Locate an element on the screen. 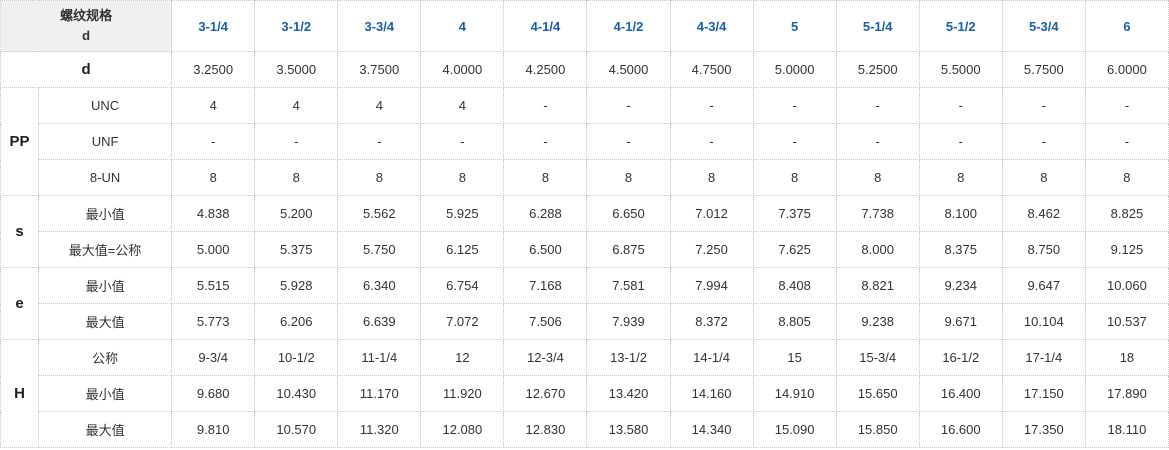 Image resolution: width=1169 pixels, height=450 pixels. header-size: 3-1/2 is located at coordinates (296, 26).